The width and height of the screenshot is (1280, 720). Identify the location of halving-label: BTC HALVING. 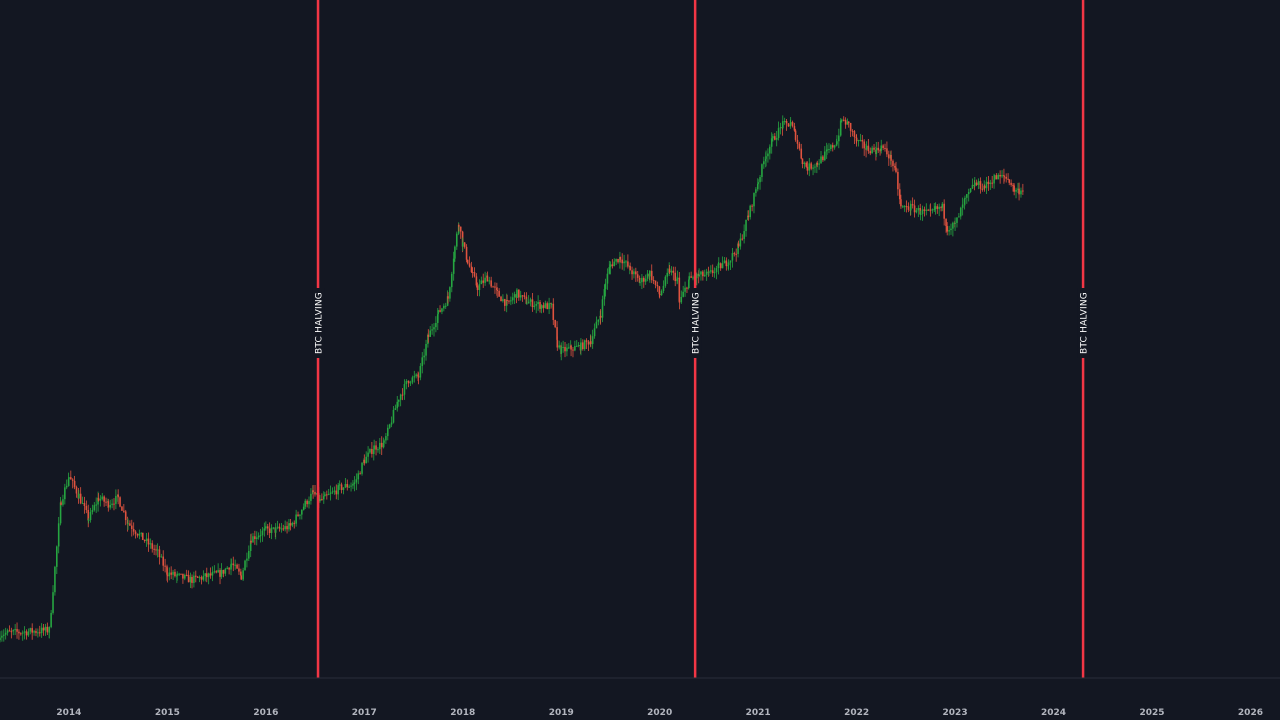
(320, 323).